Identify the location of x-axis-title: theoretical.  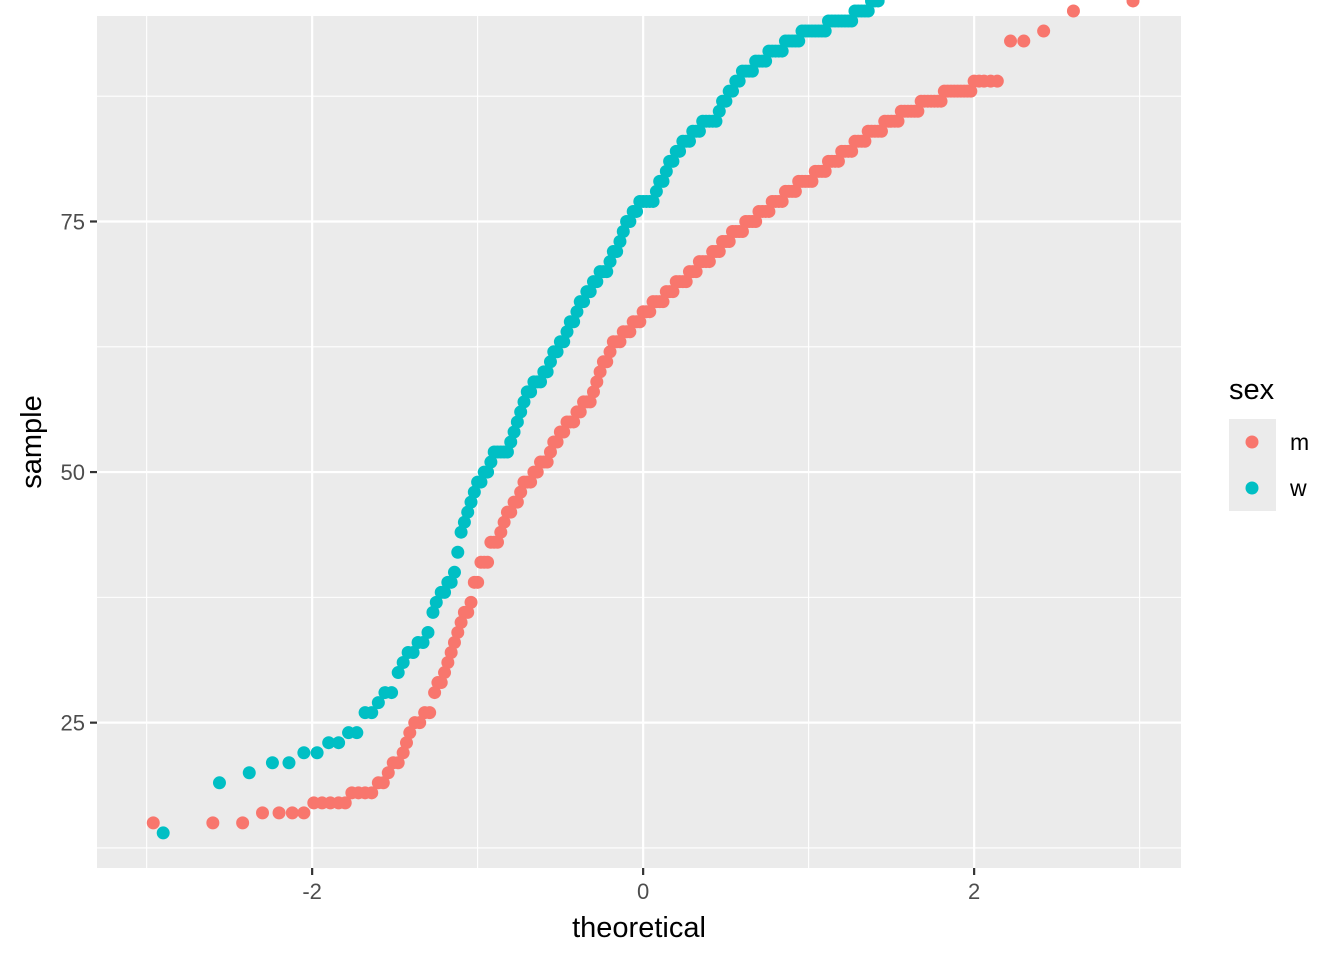
(639, 928).